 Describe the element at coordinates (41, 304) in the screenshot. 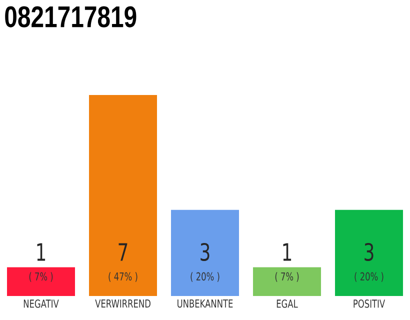

I see `x-tick-label: NEGATIV` at that location.